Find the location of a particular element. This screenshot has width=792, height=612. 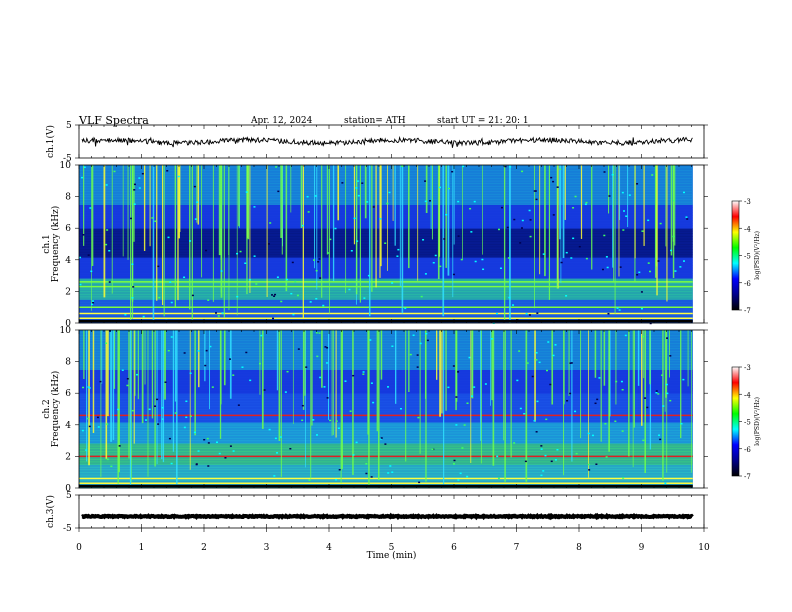

x-tick-label: 0 is located at coordinates (79, 548).